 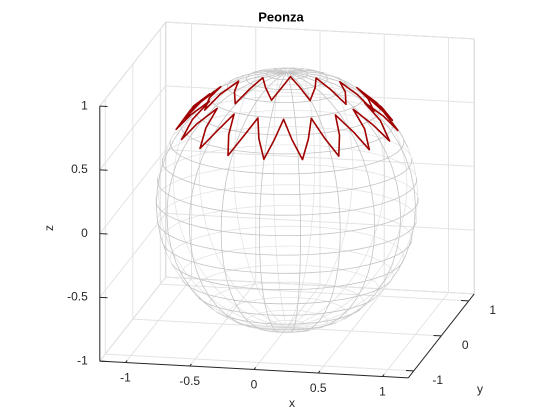 I want to click on y-tick-label: 1, so click(x=492, y=310).